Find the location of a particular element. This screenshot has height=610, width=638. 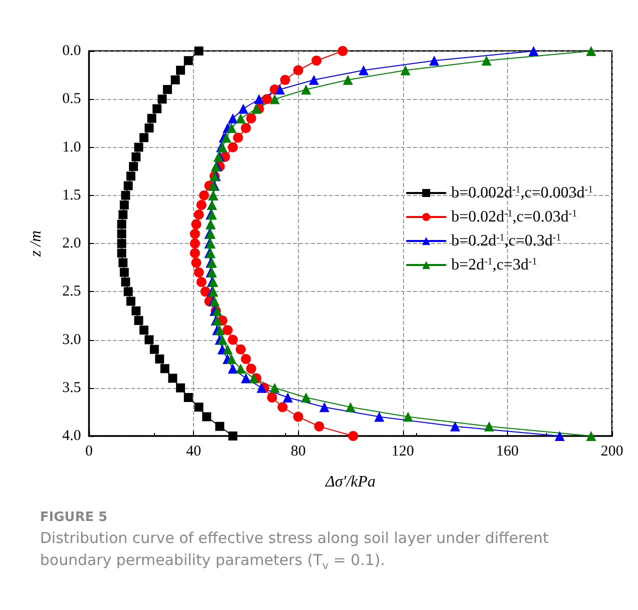

y-tick-label: 1.5 is located at coordinates (71, 195).